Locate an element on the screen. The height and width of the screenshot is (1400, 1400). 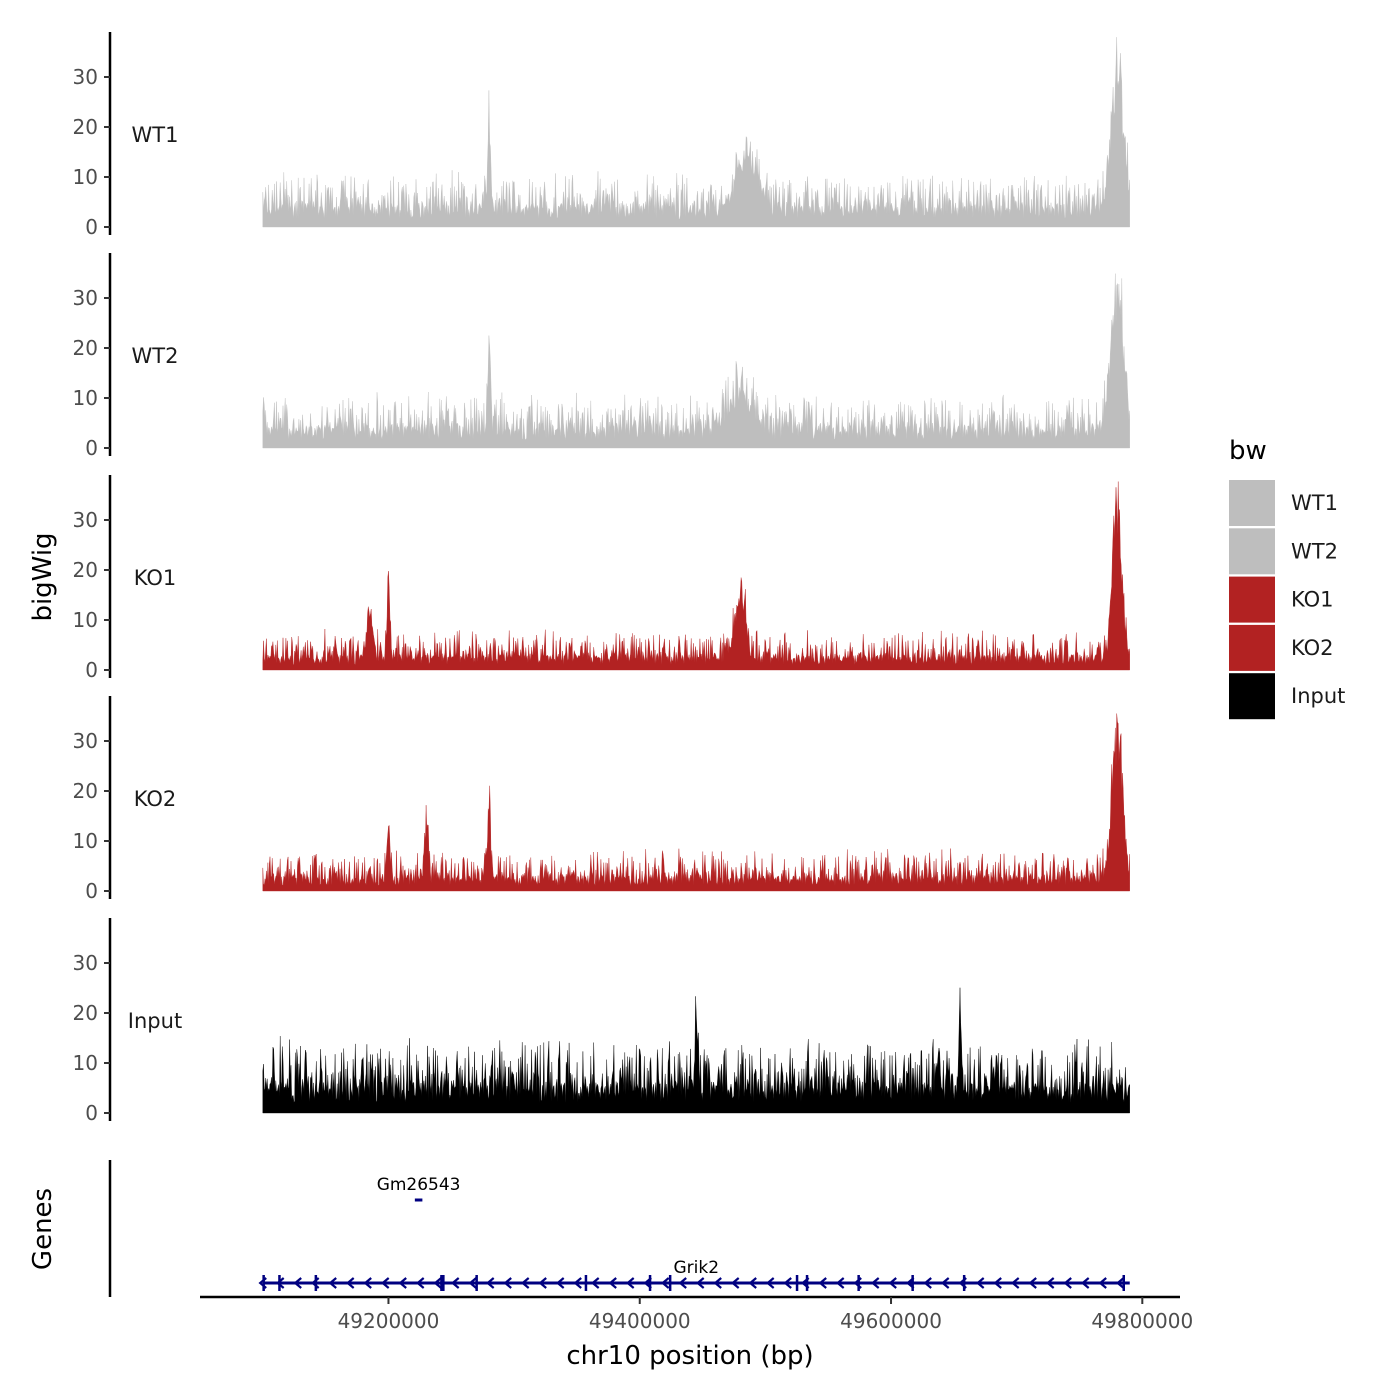
x-tick-label: 49200000 is located at coordinates (389, 1321).